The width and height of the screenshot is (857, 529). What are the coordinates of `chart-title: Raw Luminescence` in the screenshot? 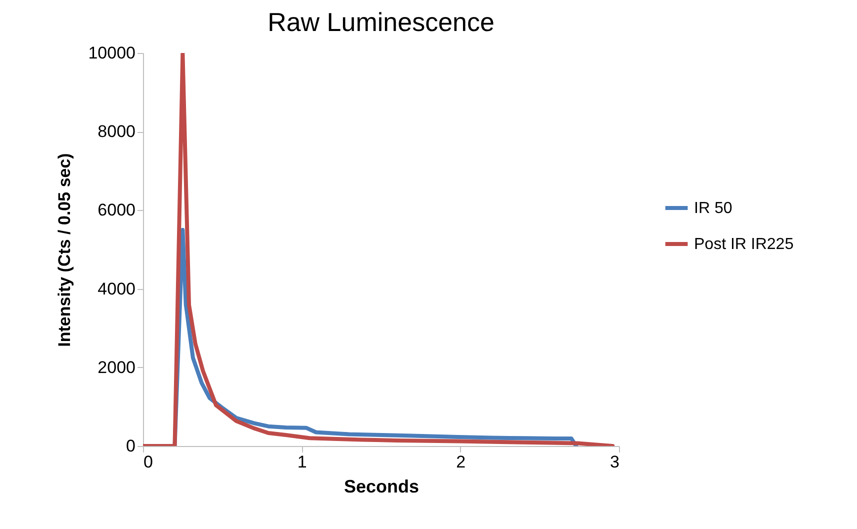 It's located at (381, 22).